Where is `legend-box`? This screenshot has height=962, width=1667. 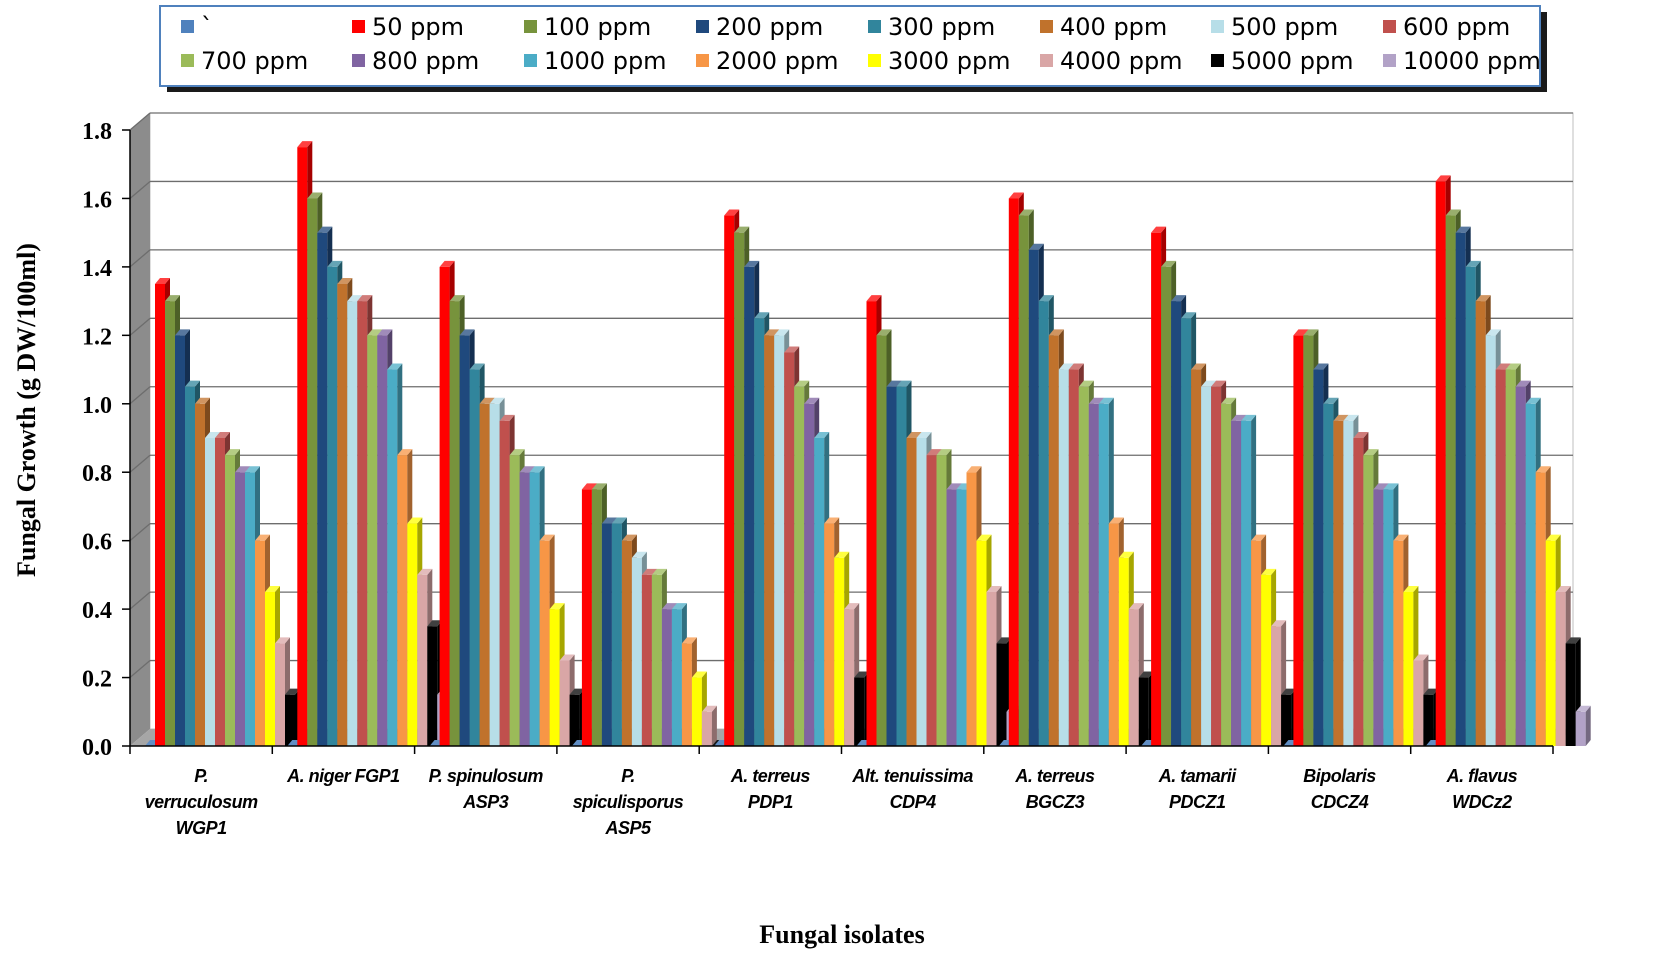 legend-box is located at coordinates (850, 46).